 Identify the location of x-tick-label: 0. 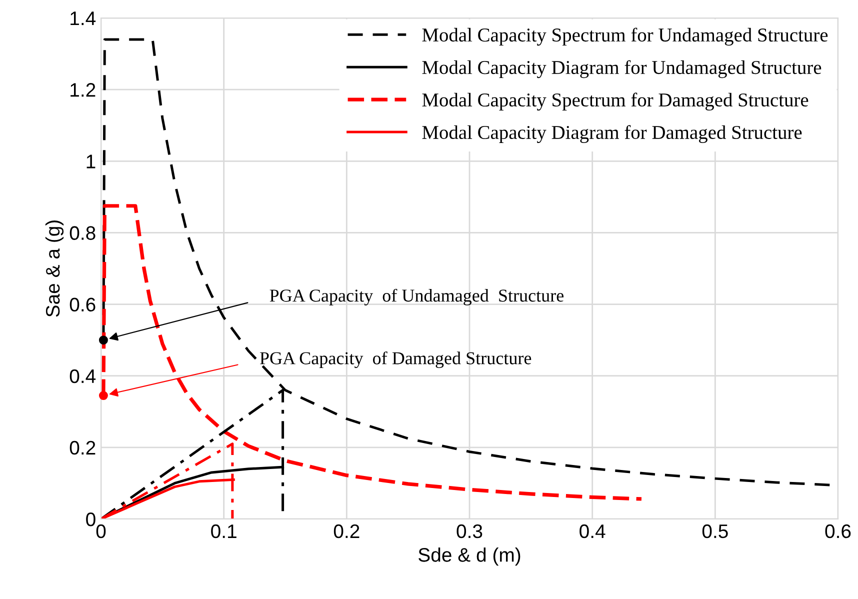
(101, 531).